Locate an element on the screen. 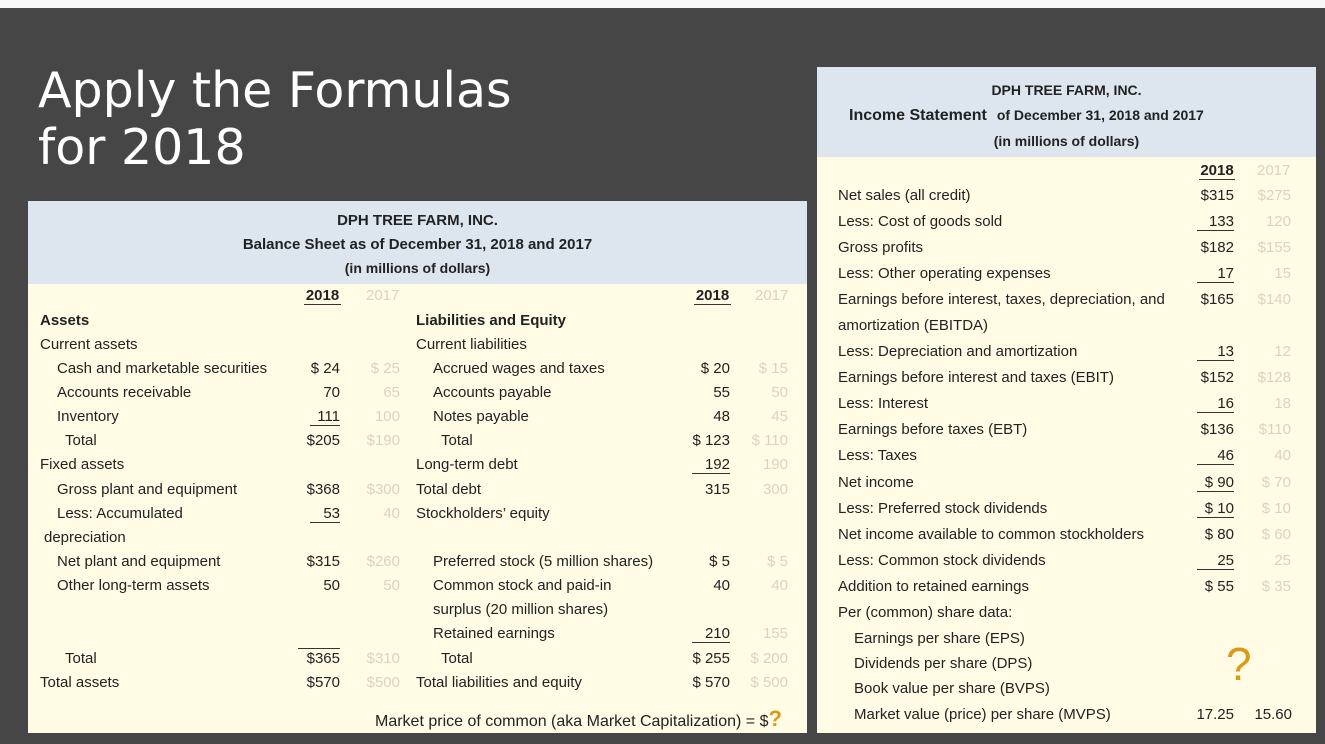 Image resolution: width=1325 pixels, height=744 pixels. liab-row-2018: $ 123 is located at coordinates (711, 440).